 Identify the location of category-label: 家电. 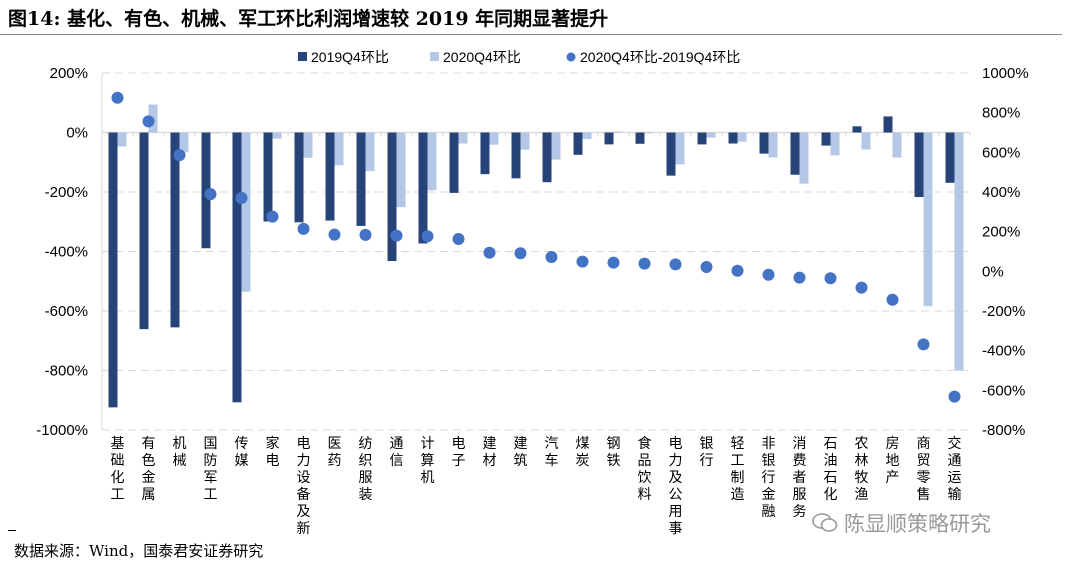
(273, 452).